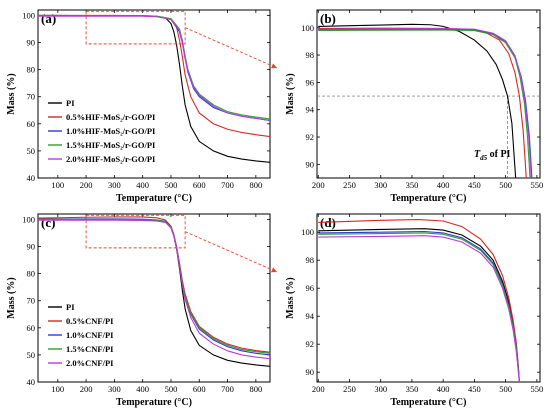 The image size is (550, 411). Describe the element at coordinates (111, 145) in the screenshot. I see `legend-label-3: 1.5%HIF-MoS₂/r-GO/PI` at that location.